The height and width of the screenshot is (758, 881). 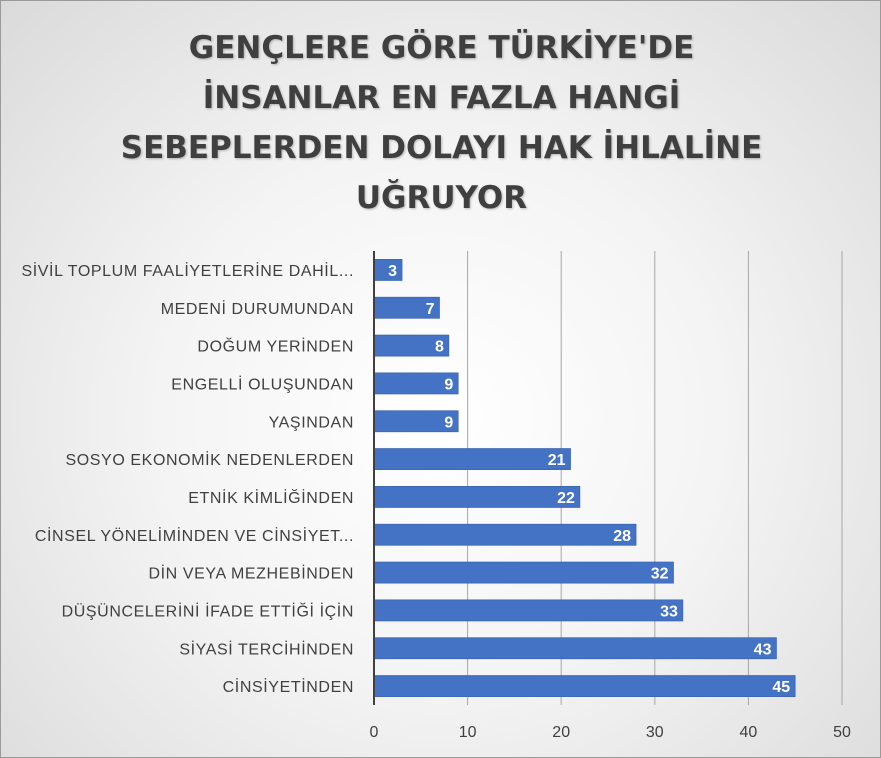 I want to click on category-label: SOSYO EKONOMİK NEDENLERDEN, so click(x=209, y=459).